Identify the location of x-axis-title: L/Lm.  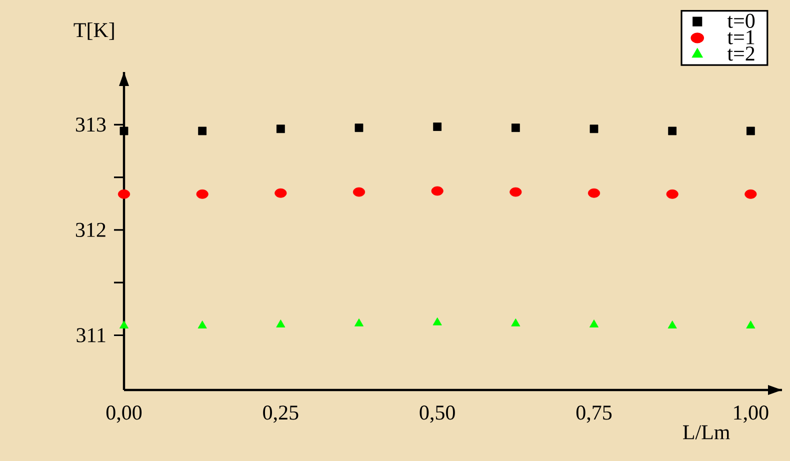
(706, 432).